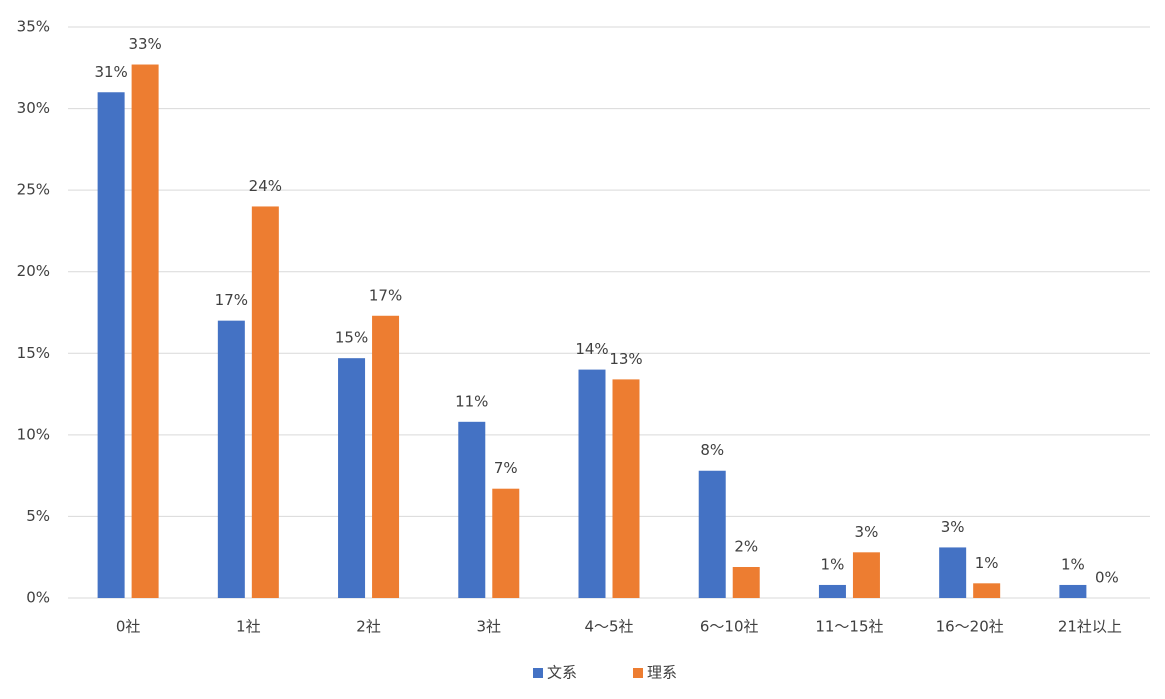  I want to click on data-label: 24%, so click(265, 186).